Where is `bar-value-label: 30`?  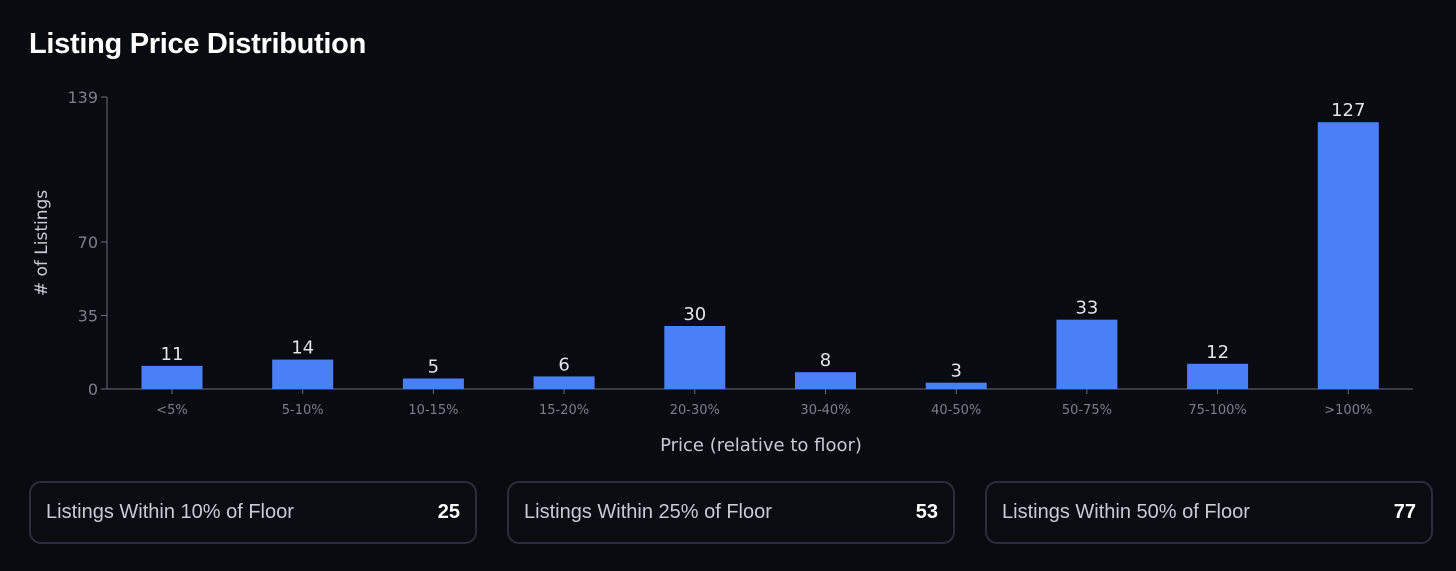
bar-value-label: 30 is located at coordinates (694, 314).